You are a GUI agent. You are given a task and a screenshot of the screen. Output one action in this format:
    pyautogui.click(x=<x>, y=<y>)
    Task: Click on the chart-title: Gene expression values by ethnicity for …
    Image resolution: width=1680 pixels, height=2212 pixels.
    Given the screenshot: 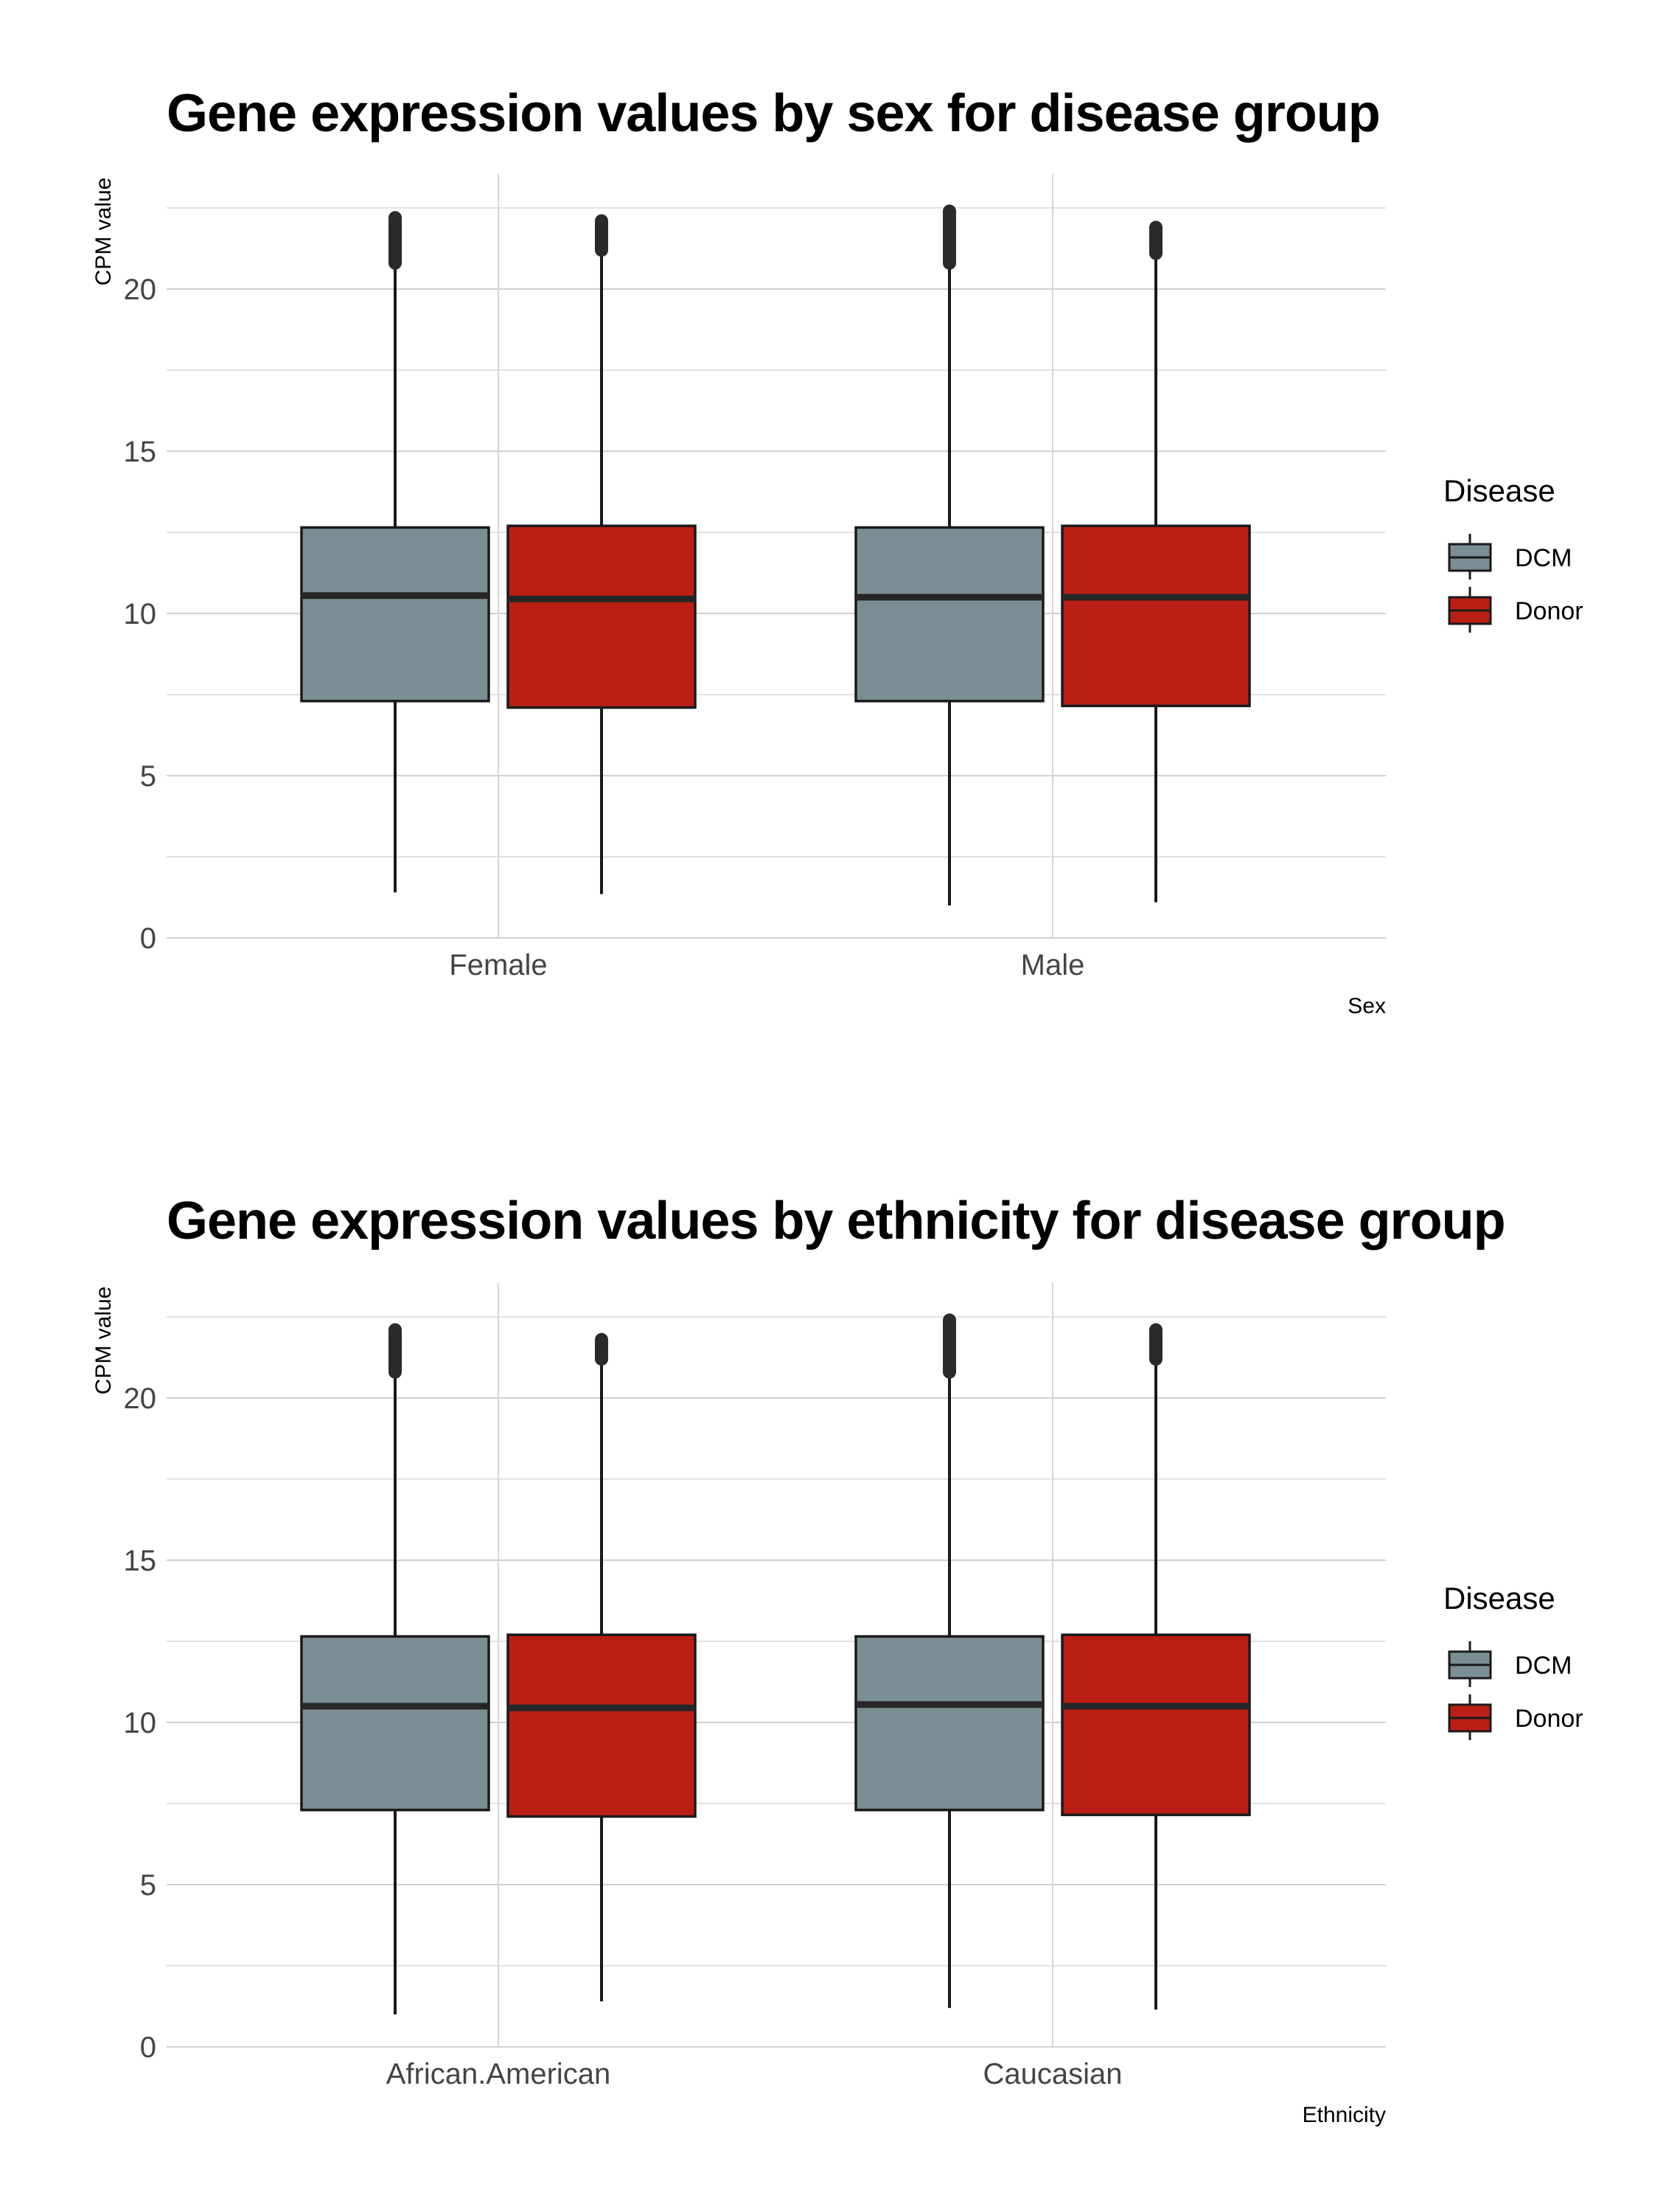 What is the action you would take?
    pyautogui.click(x=836, y=1221)
    